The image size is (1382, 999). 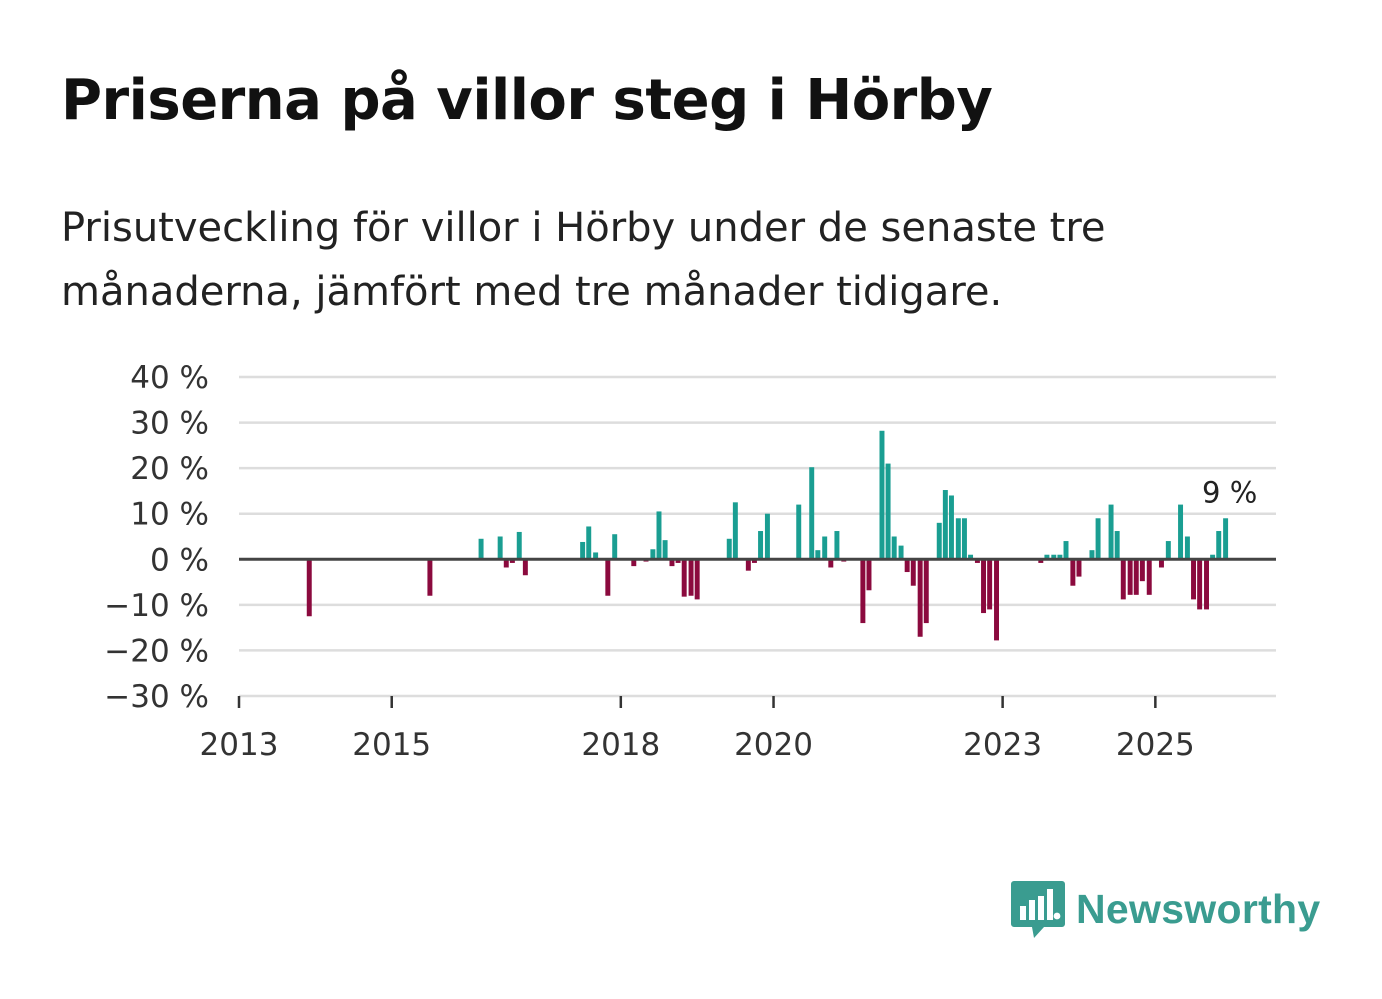 I want to click on x-tick-label: 2013, so click(x=239, y=745).